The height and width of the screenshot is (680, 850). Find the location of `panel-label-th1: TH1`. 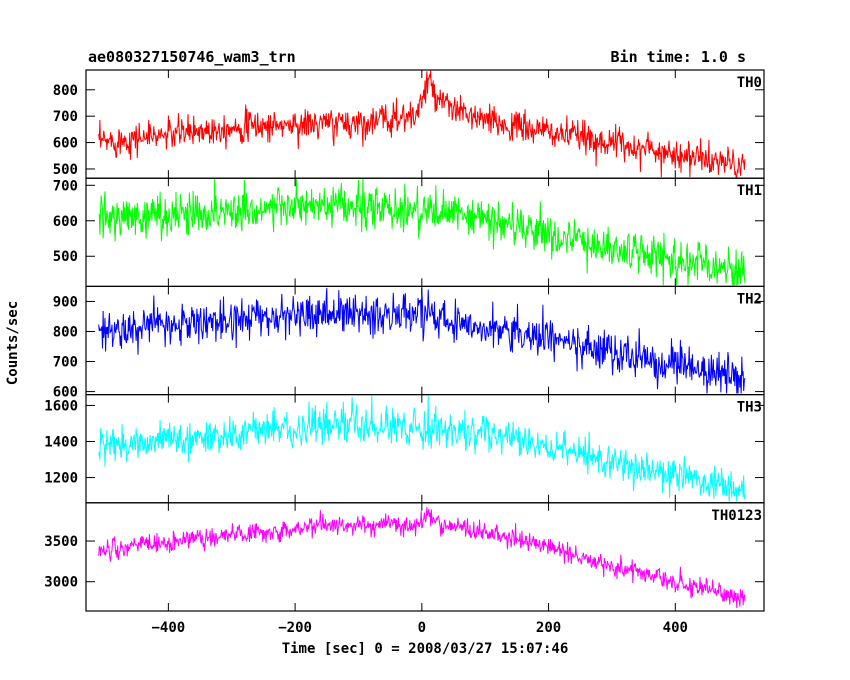

panel-label-th1: TH1 is located at coordinates (749, 191).